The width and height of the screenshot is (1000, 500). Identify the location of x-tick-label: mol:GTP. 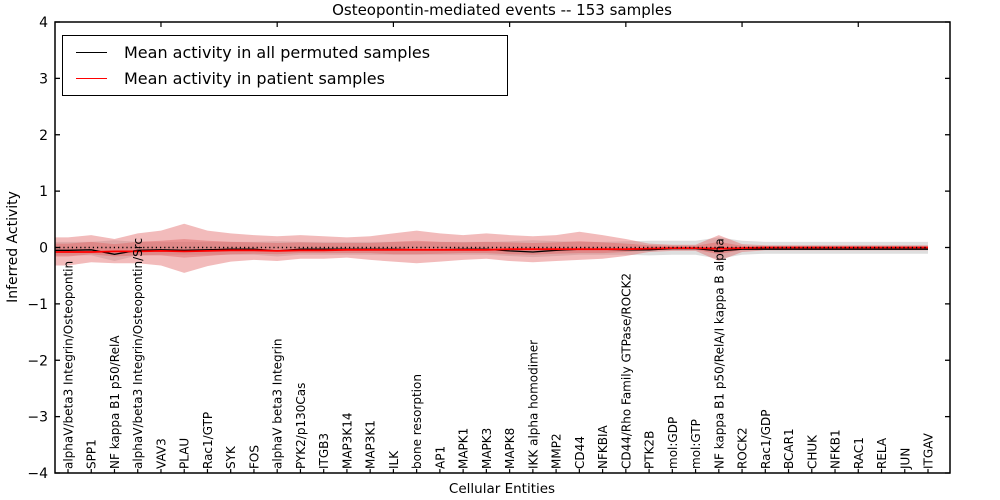
(696, 444).